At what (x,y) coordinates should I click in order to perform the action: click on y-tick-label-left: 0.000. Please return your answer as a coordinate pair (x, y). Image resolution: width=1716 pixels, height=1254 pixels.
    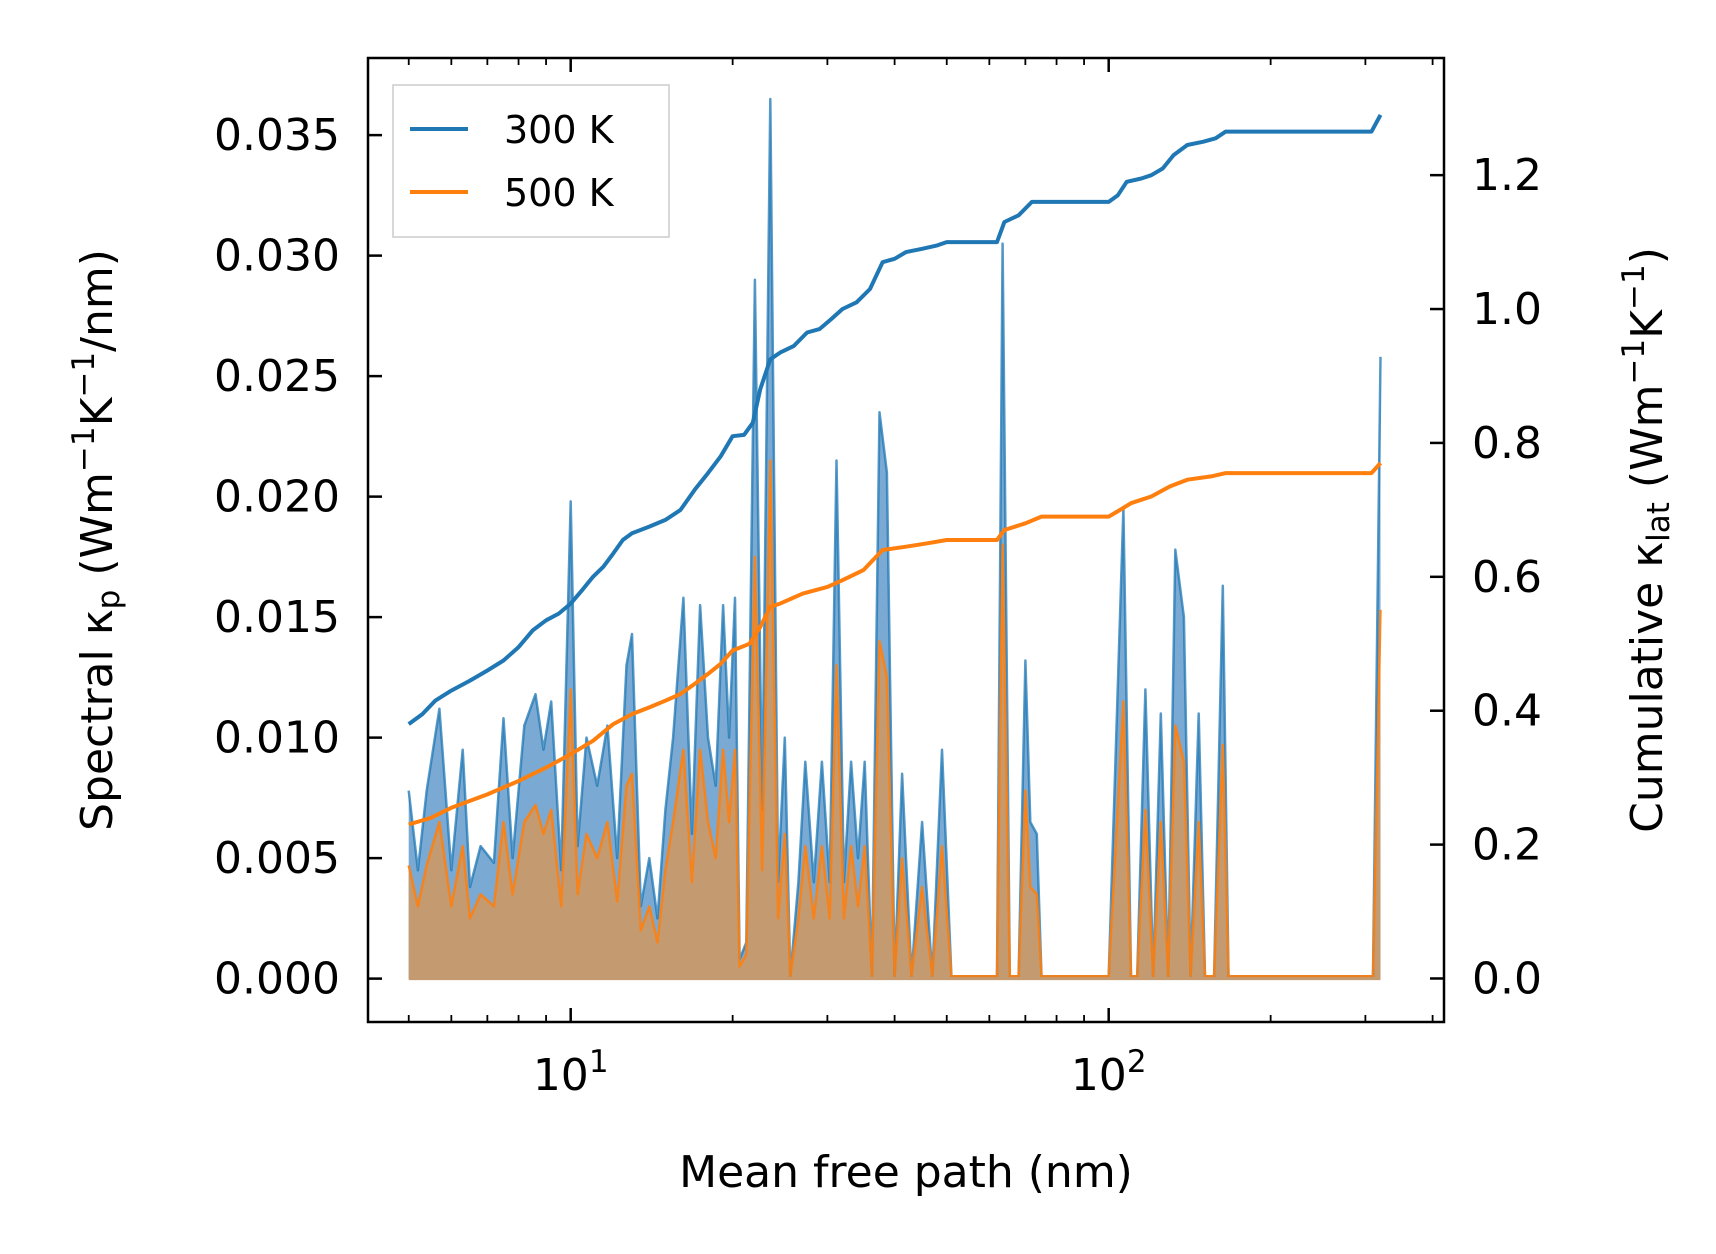
    Looking at the image, I should click on (277, 979).